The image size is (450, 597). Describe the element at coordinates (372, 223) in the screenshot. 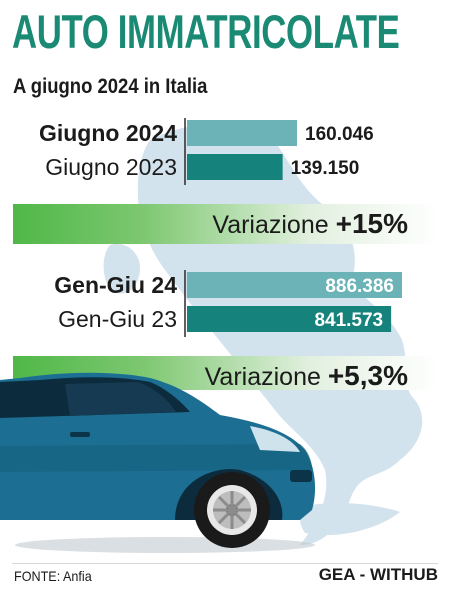

I see `variation-value: +15%` at that location.